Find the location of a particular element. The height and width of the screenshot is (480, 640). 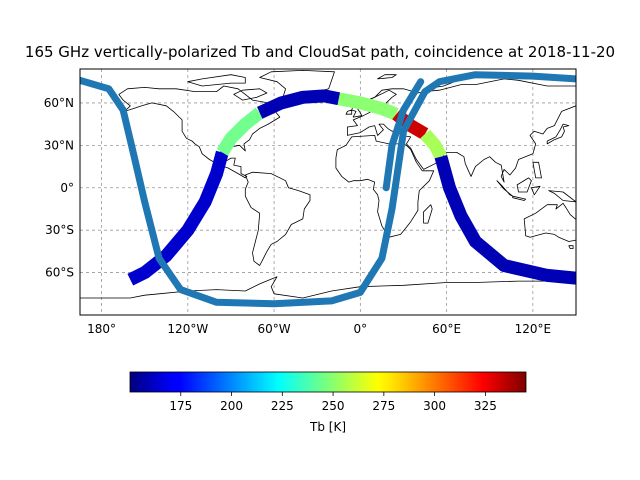

colorbar-tick-label: 325 is located at coordinates (485, 406).